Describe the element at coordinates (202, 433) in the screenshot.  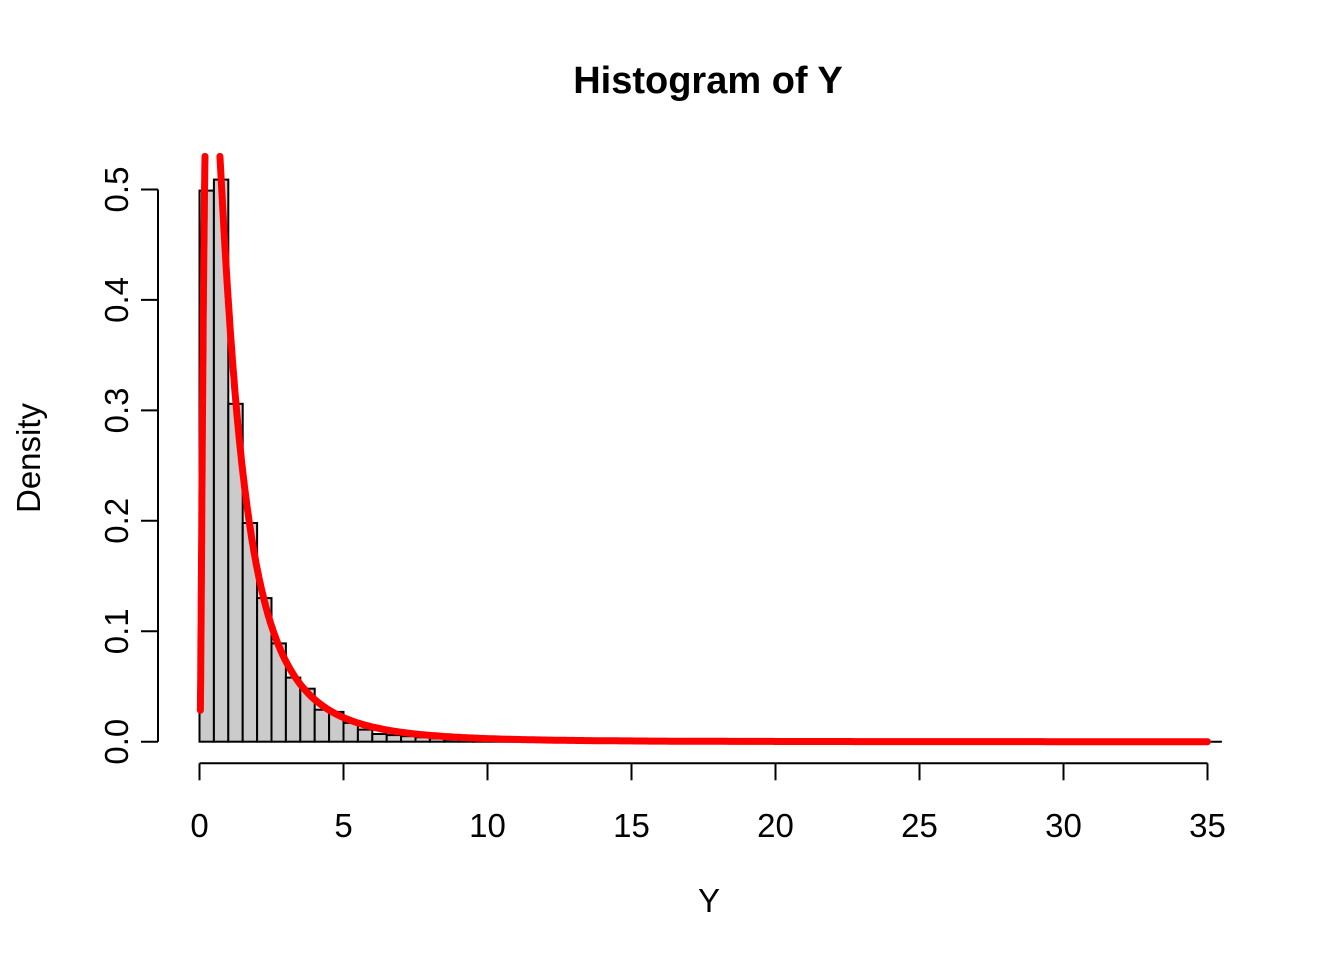
I see `density-curve-segment` at that location.